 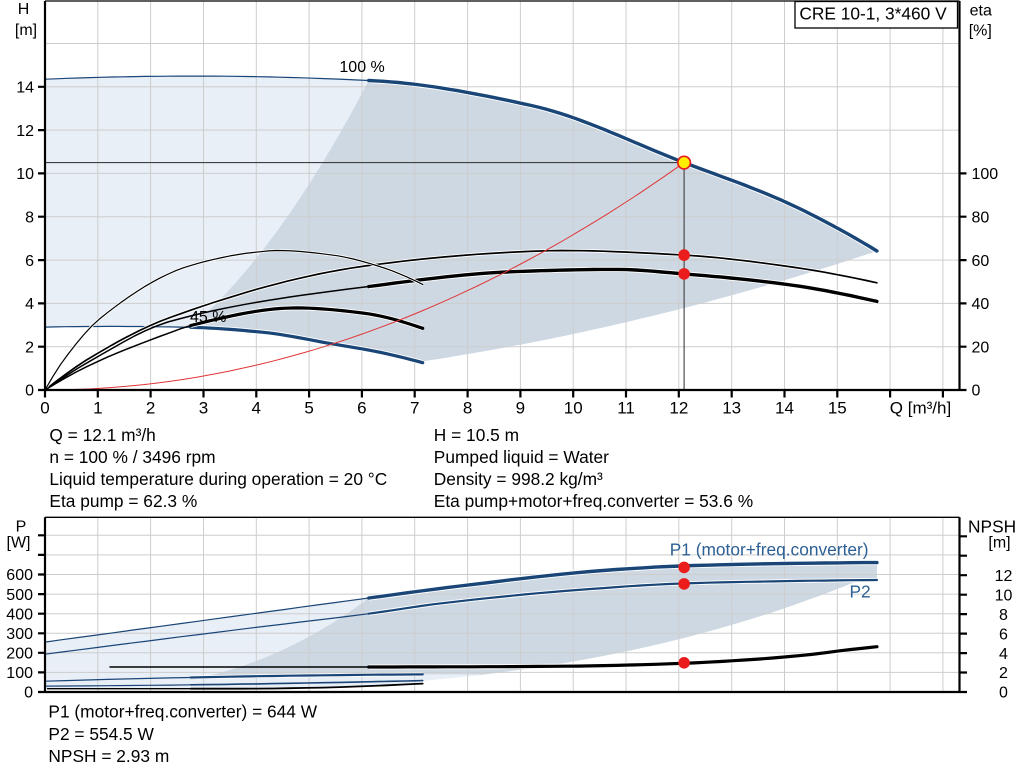 I want to click on svg-text: H = 10.5 m, so click(x=476, y=435).